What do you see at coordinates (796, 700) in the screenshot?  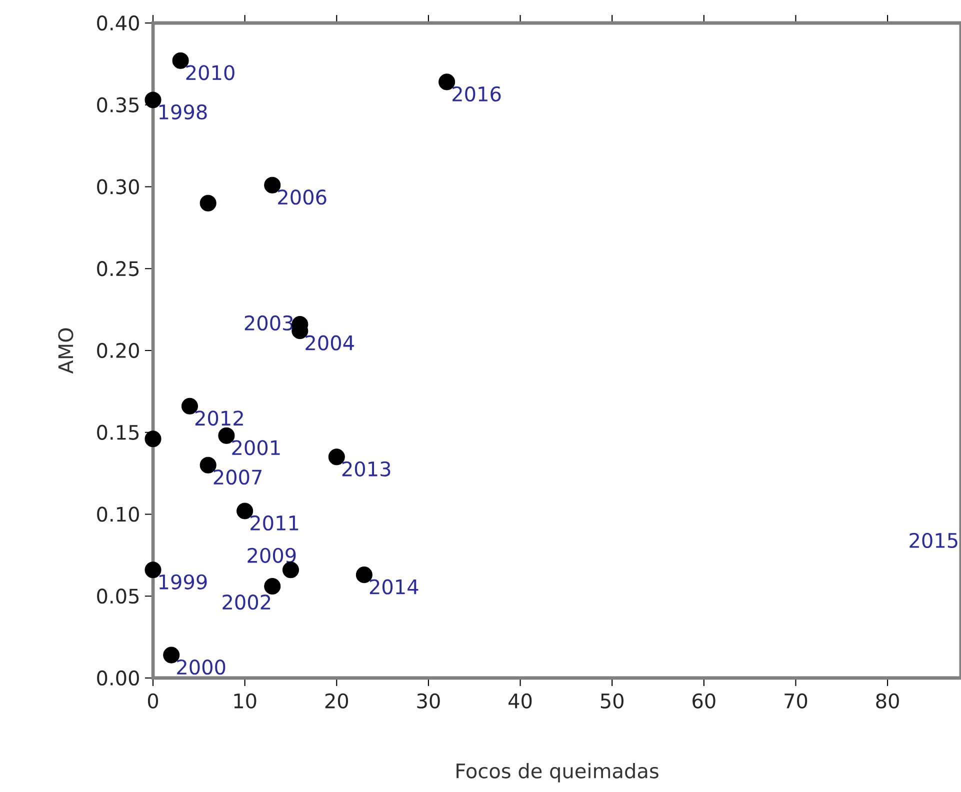 I see `x-tick-label: 70` at bounding box center [796, 700].